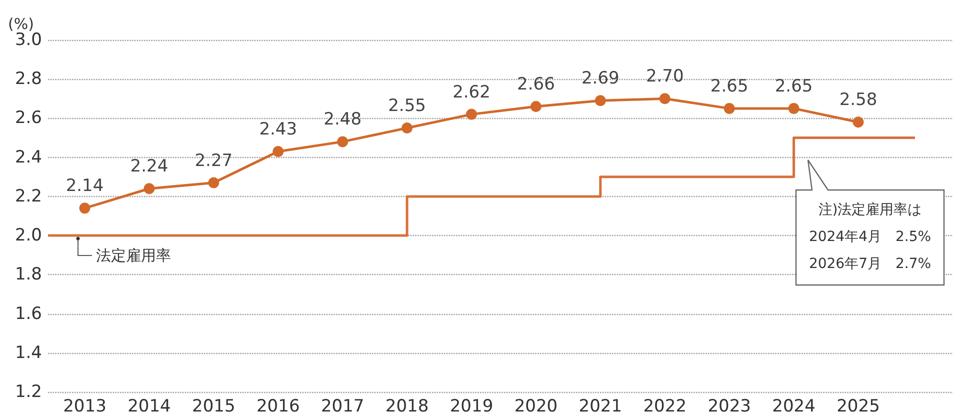 Image resolution: width=953 pixels, height=418 pixels. Describe the element at coordinates (342, 406) in the screenshot. I see `x-tick-label: 2017` at that location.